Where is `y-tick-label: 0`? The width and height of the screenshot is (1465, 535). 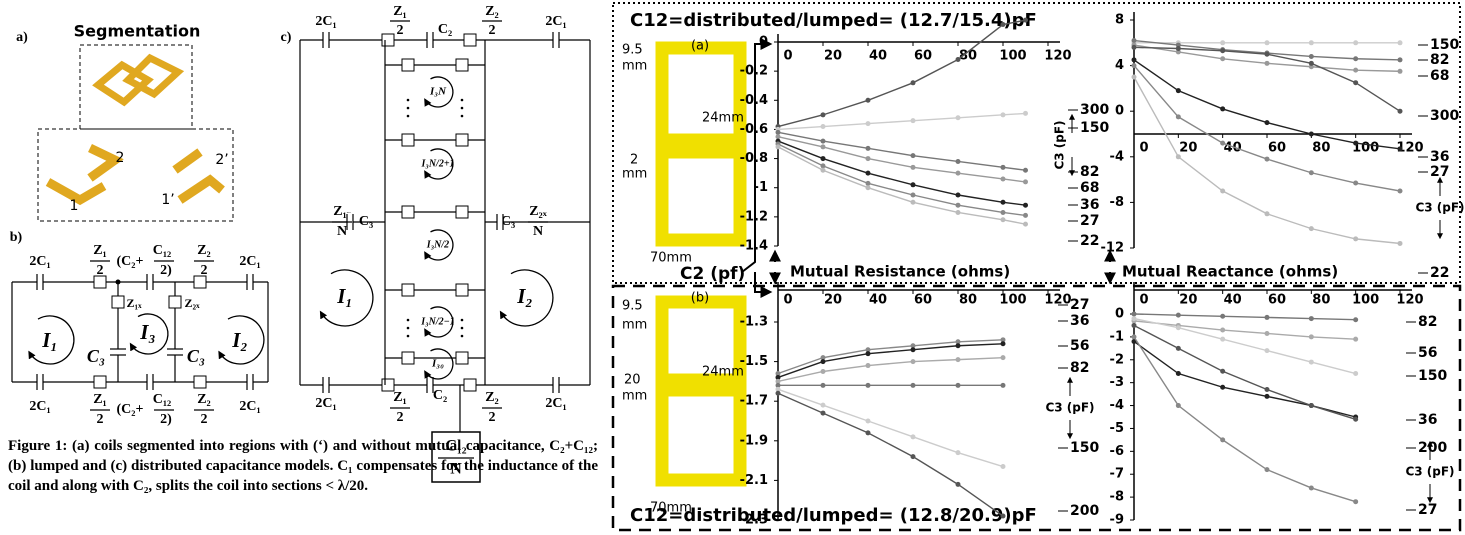 y-tick-label: 0 is located at coordinates (1119, 314).